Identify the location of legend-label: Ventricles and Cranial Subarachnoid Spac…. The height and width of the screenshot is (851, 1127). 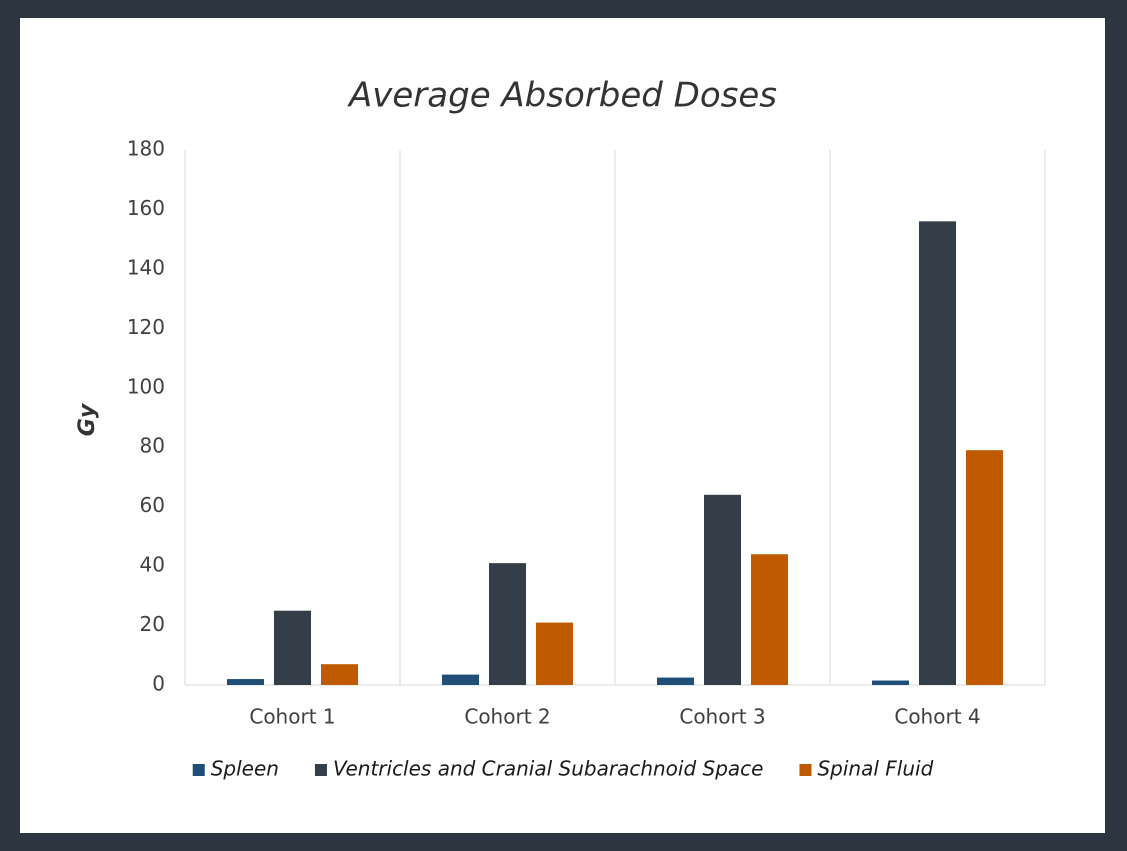
(548, 769).